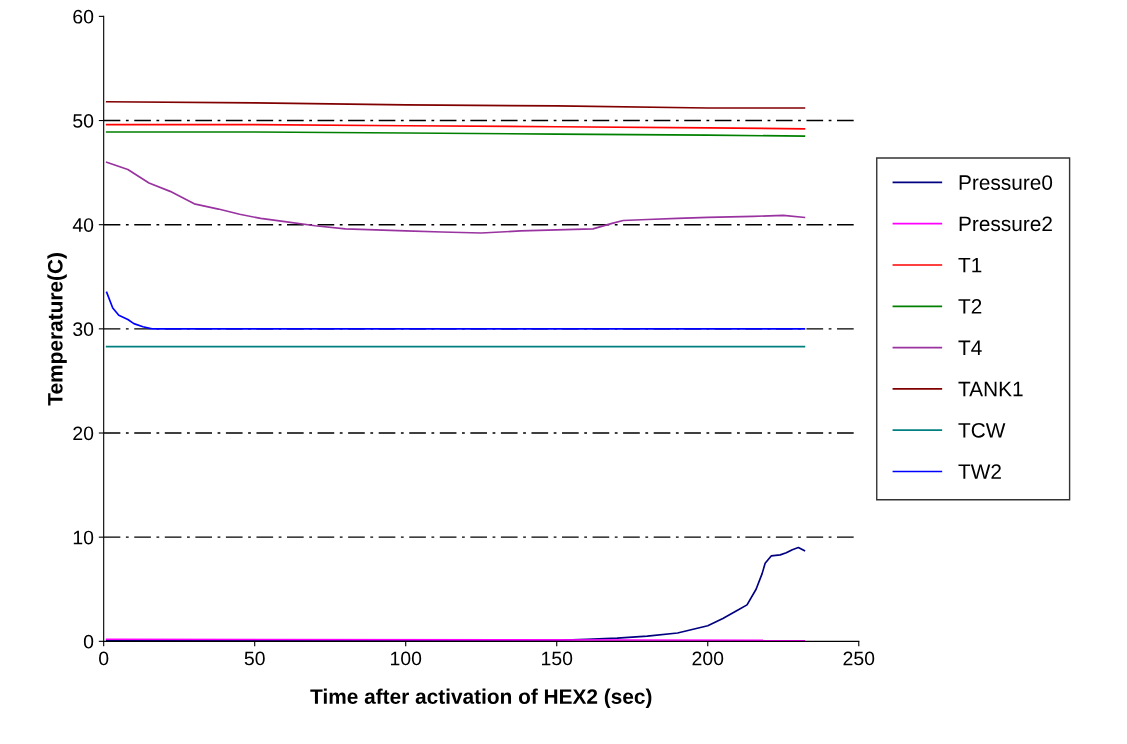  I want to click on y-tick-label: 20, so click(83, 433).